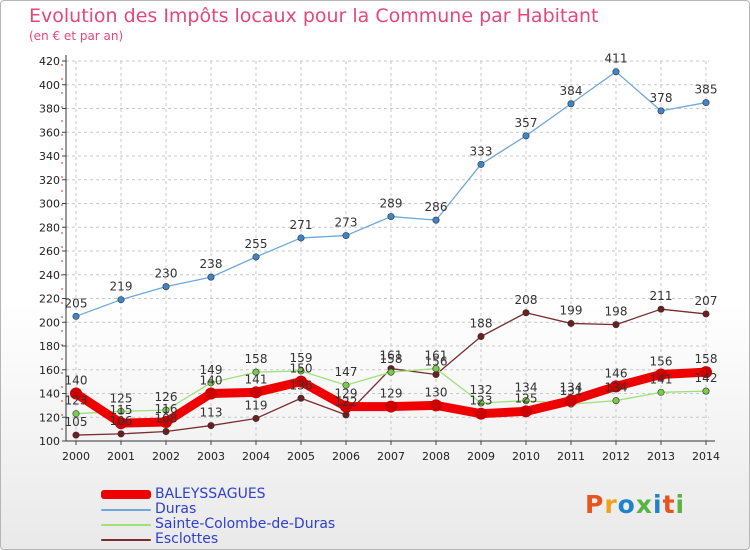  Describe the element at coordinates (481, 456) in the screenshot. I see `x-tick-label: 2009` at that location.